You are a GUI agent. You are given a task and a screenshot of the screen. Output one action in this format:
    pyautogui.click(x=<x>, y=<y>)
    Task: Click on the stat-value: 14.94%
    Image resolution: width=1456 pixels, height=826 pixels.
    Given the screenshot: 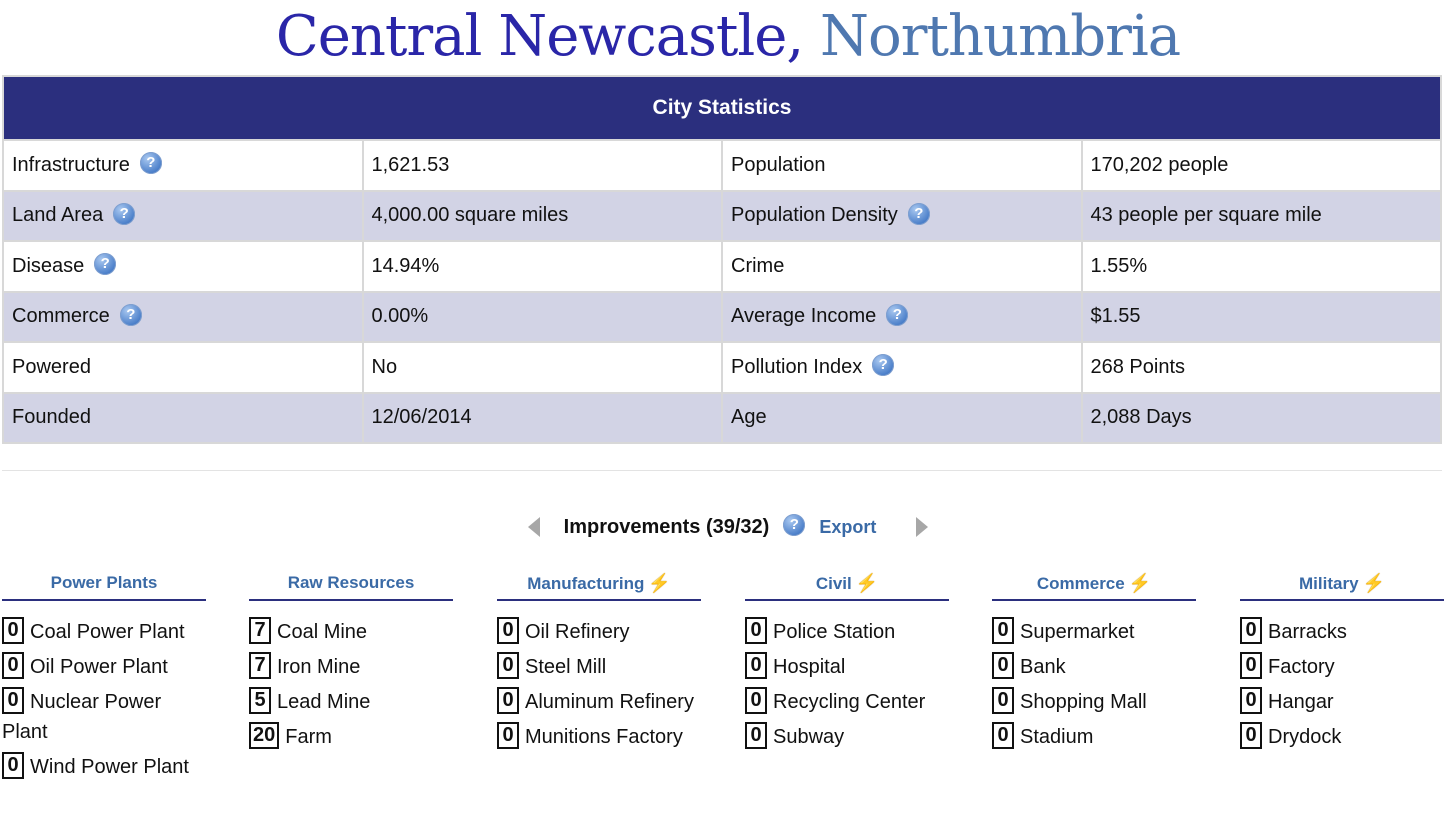 What is the action you would take?
    pyautogui.click(x=542, y=266)
    